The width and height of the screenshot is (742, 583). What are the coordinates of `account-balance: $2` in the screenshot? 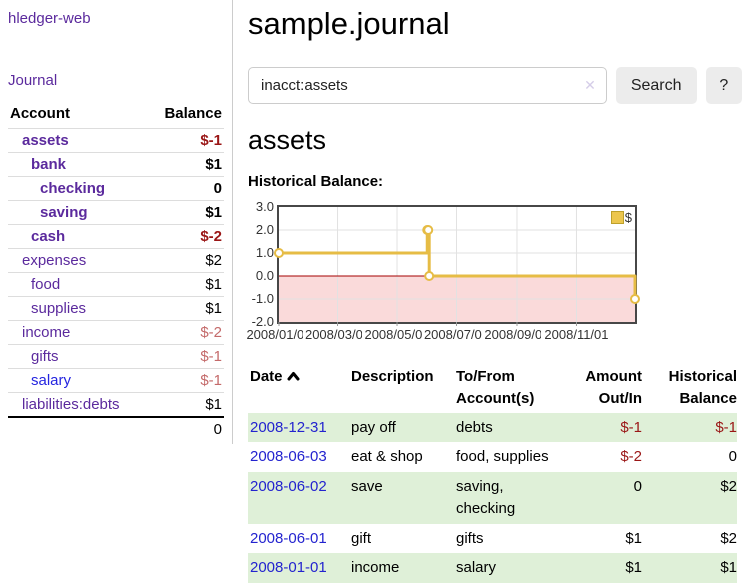 It's located at (186, 261).